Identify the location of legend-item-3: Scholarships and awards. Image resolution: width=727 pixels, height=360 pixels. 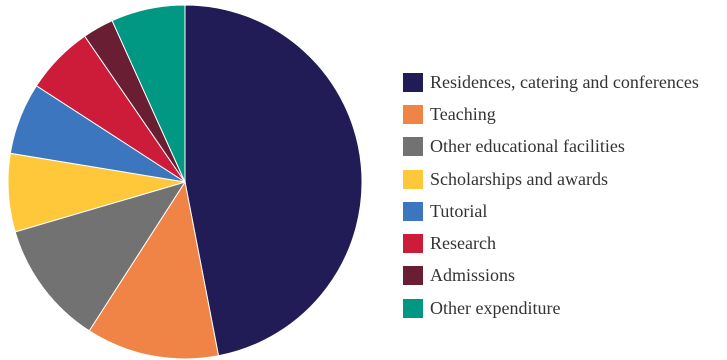
(551, 179).